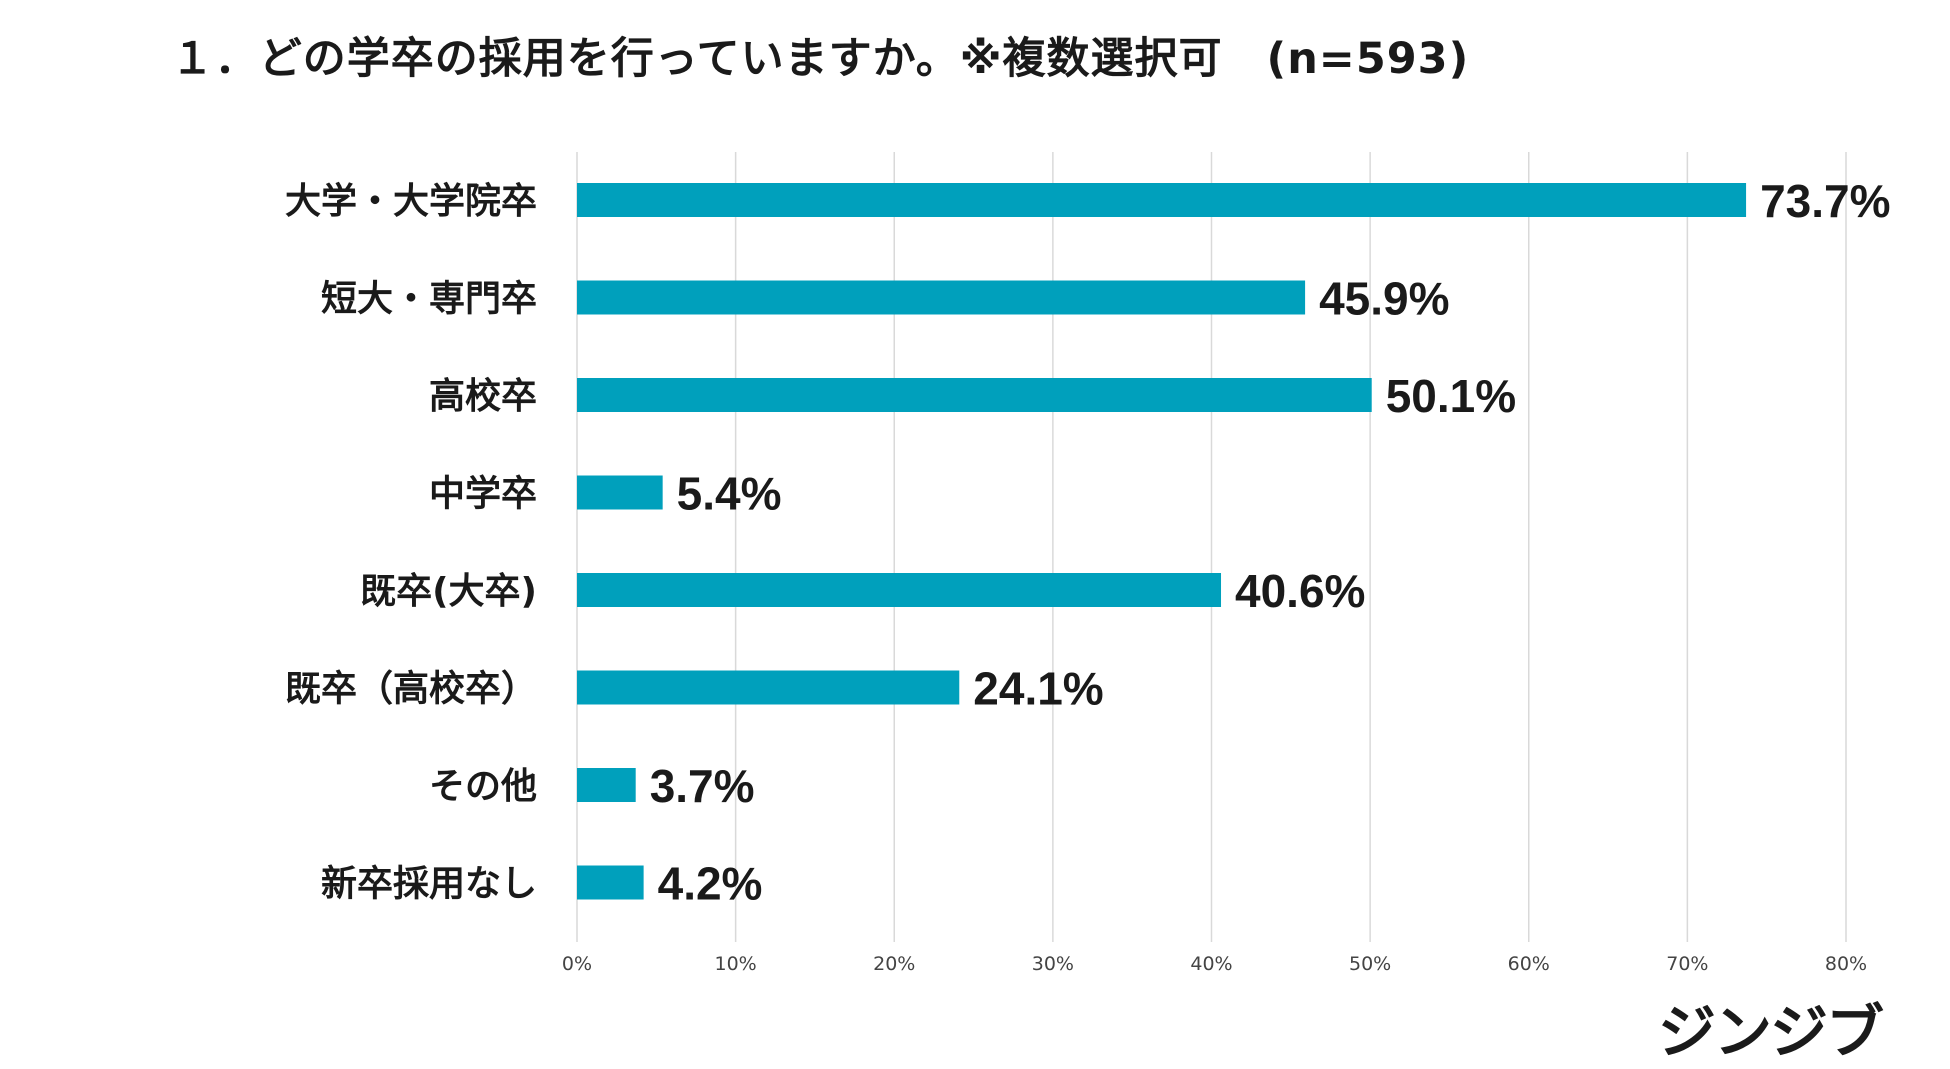  Describe the element at coordinates (729, 494) in the screenshot. I see `data-label: 5.4%` at that location.